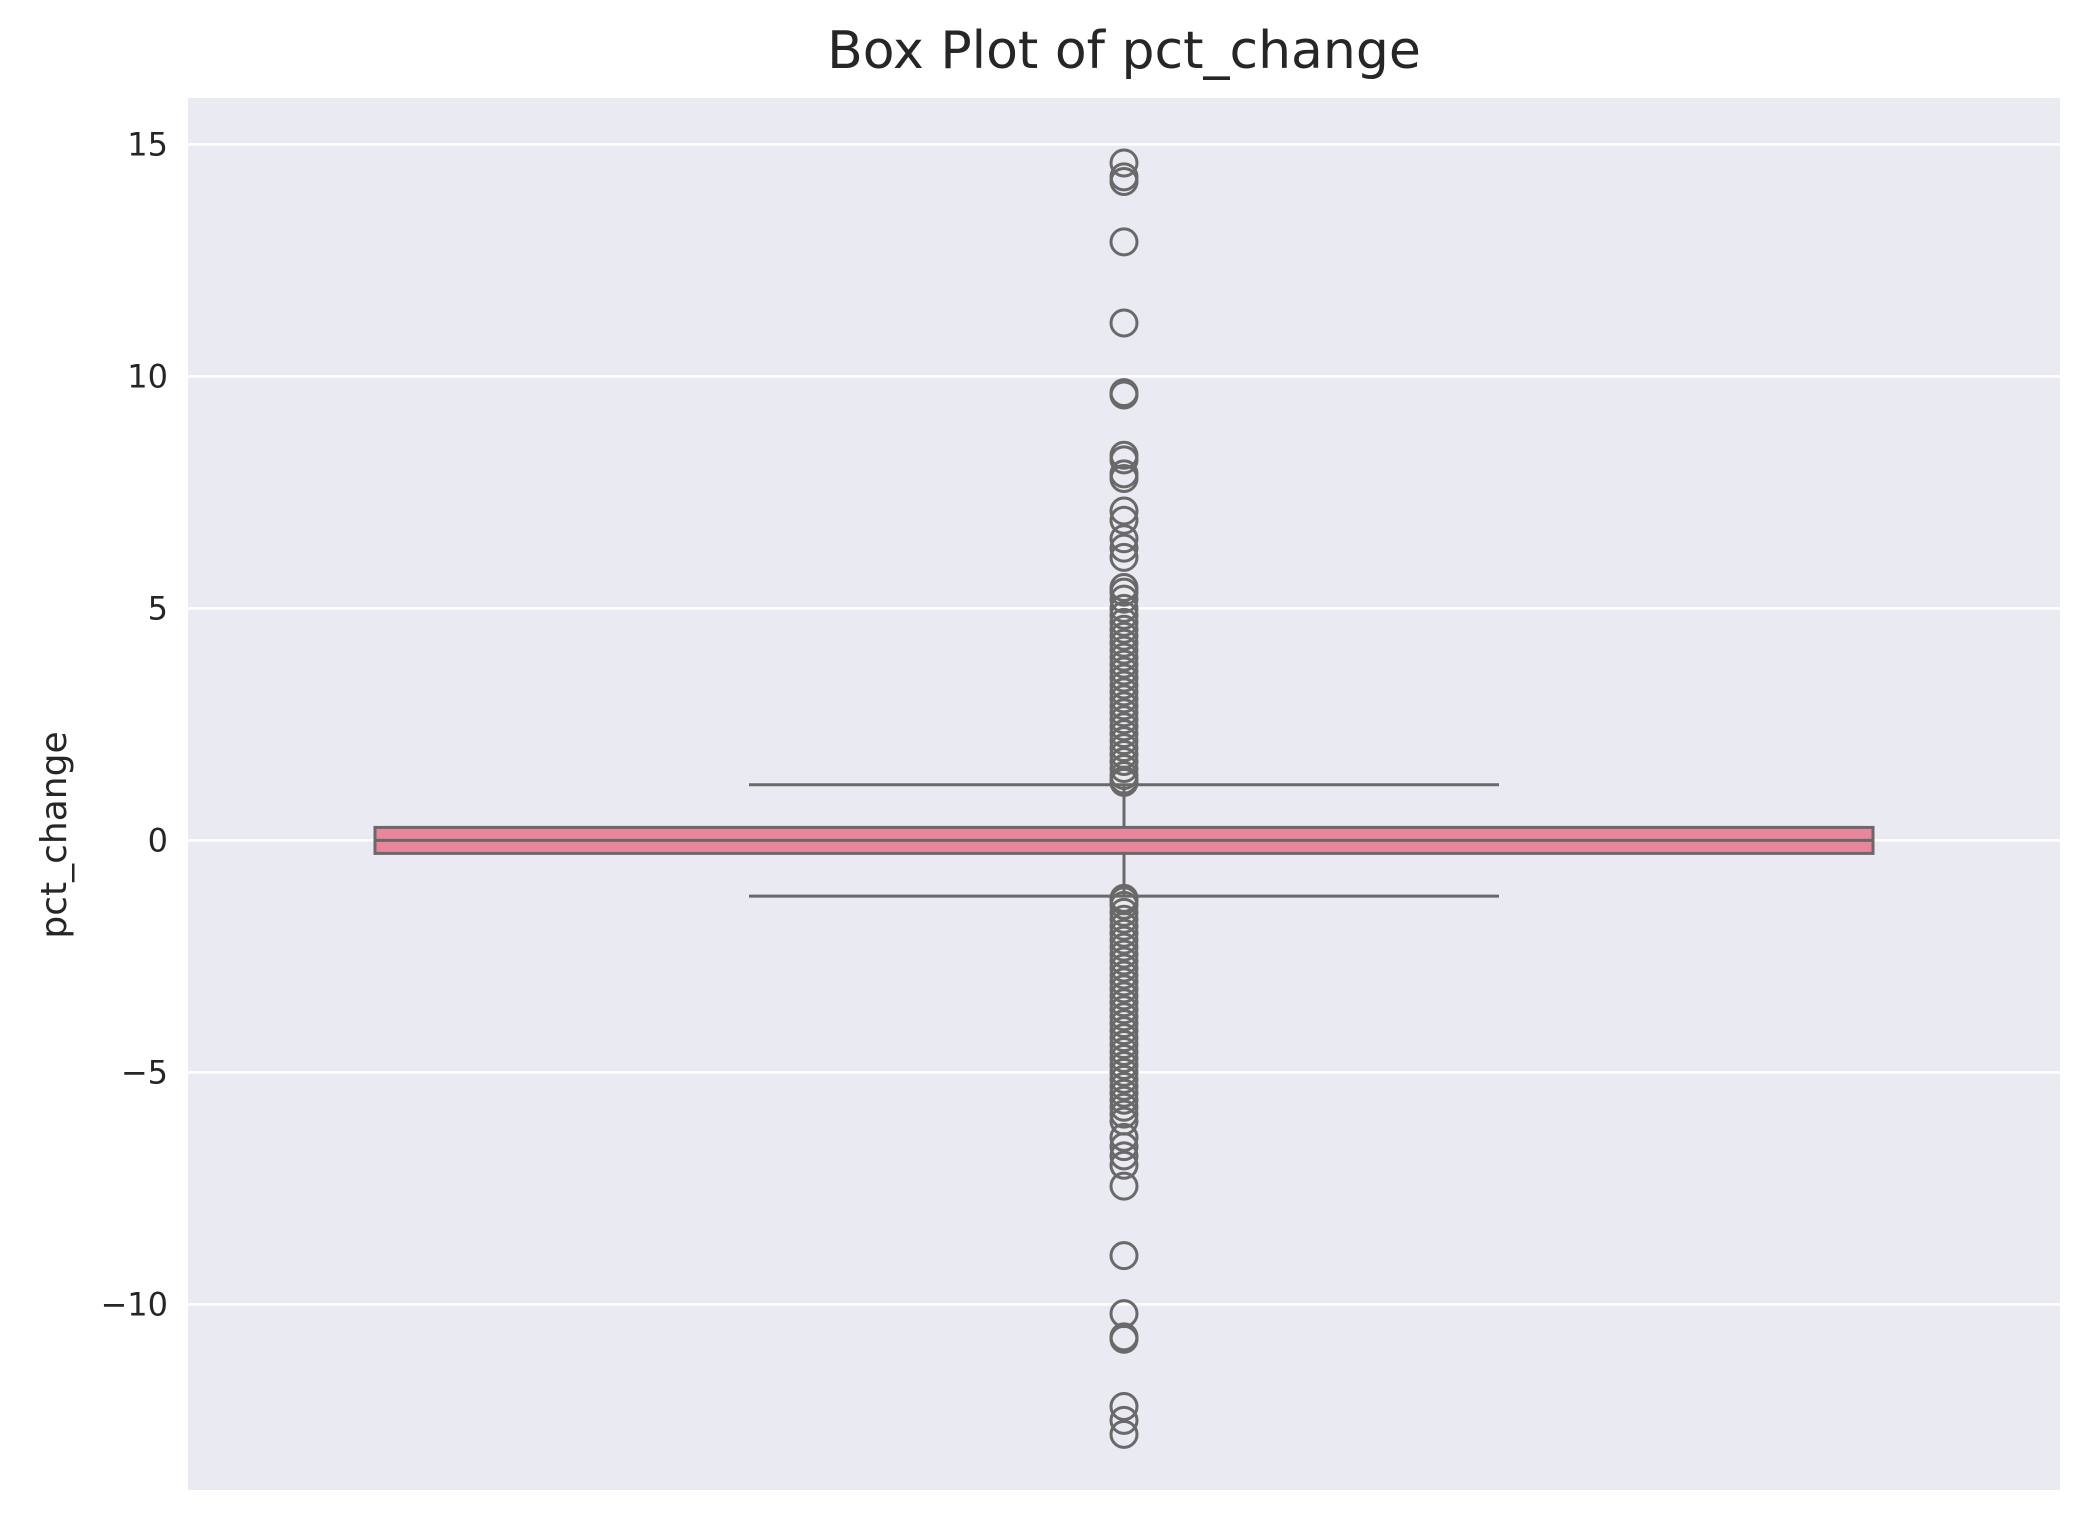  What do you see at coordinates (134, 1304) in the screenshot?
I see `y-tick-label: −10` at bounding box center [134, 1304].